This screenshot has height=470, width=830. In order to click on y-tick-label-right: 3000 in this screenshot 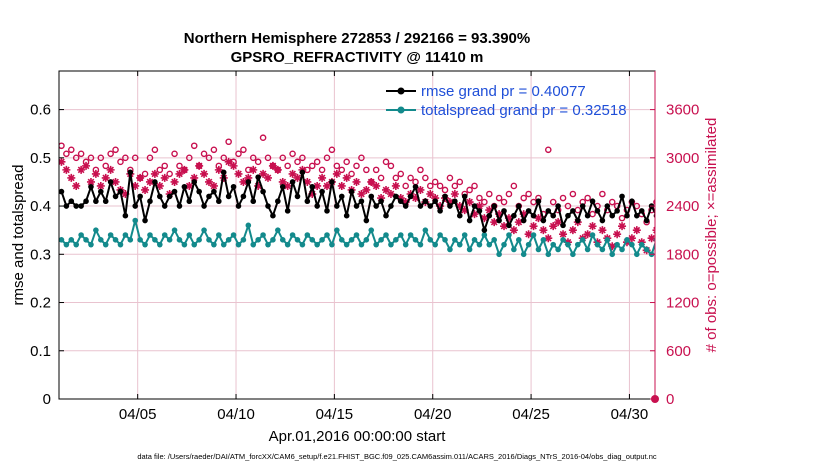, I will do `click(682, 158)`.